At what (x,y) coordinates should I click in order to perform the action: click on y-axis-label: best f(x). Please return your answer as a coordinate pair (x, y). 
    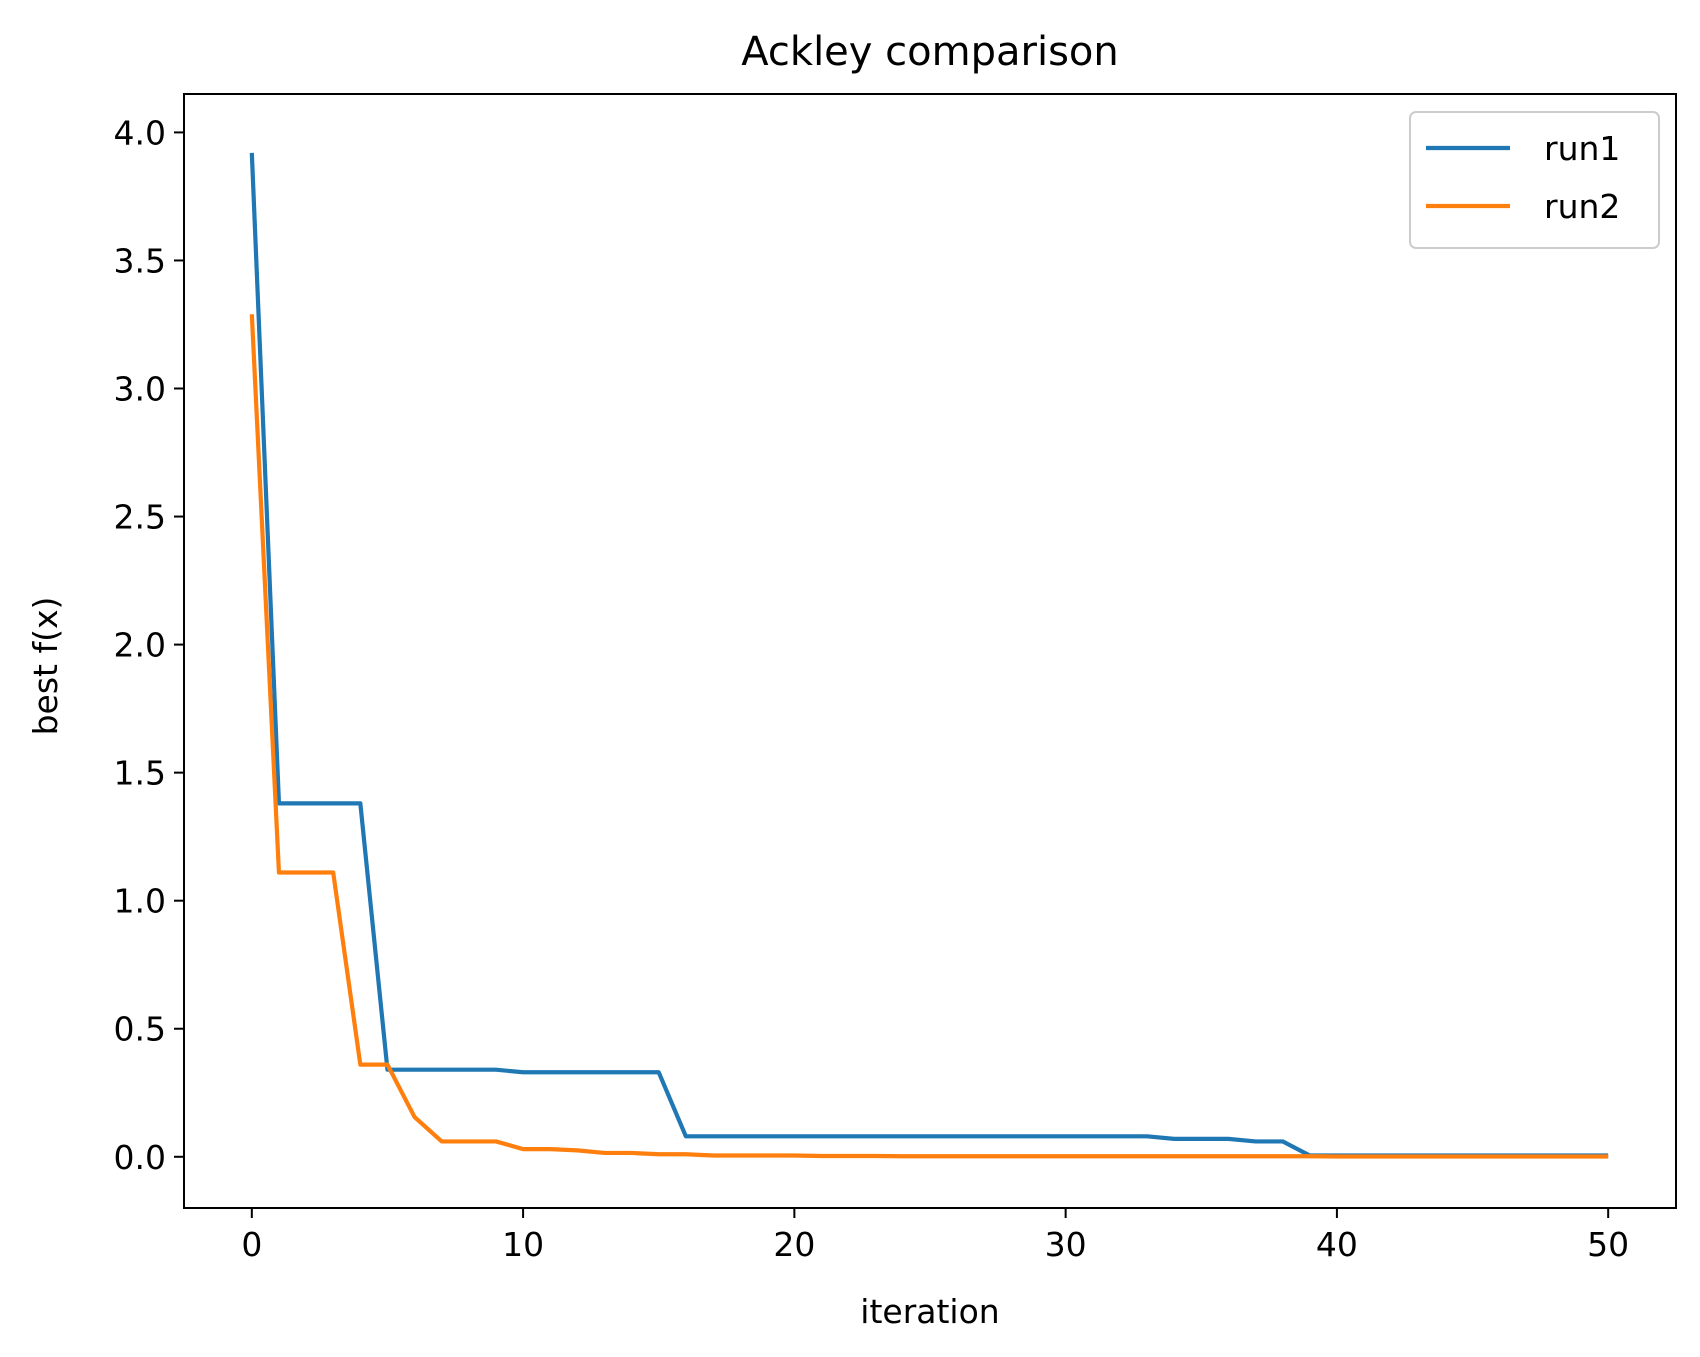
    Looking at the image, I should click on (45, 666).